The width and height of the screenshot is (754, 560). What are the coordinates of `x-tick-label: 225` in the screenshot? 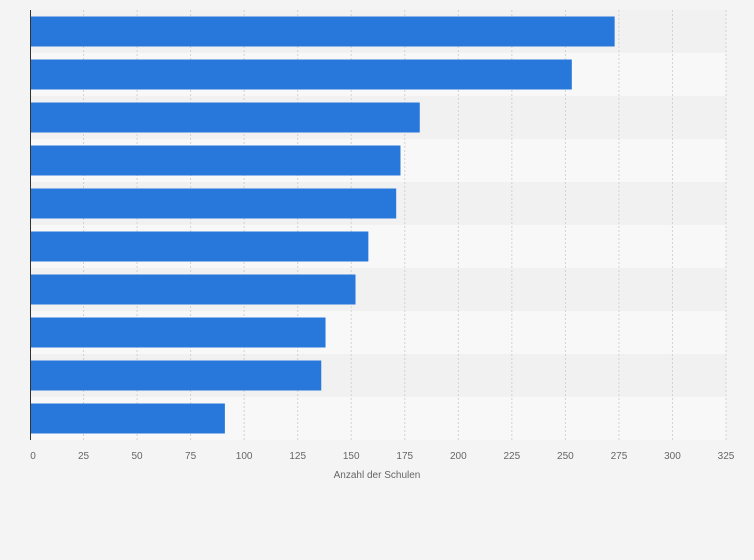 It's located at (512, 456).